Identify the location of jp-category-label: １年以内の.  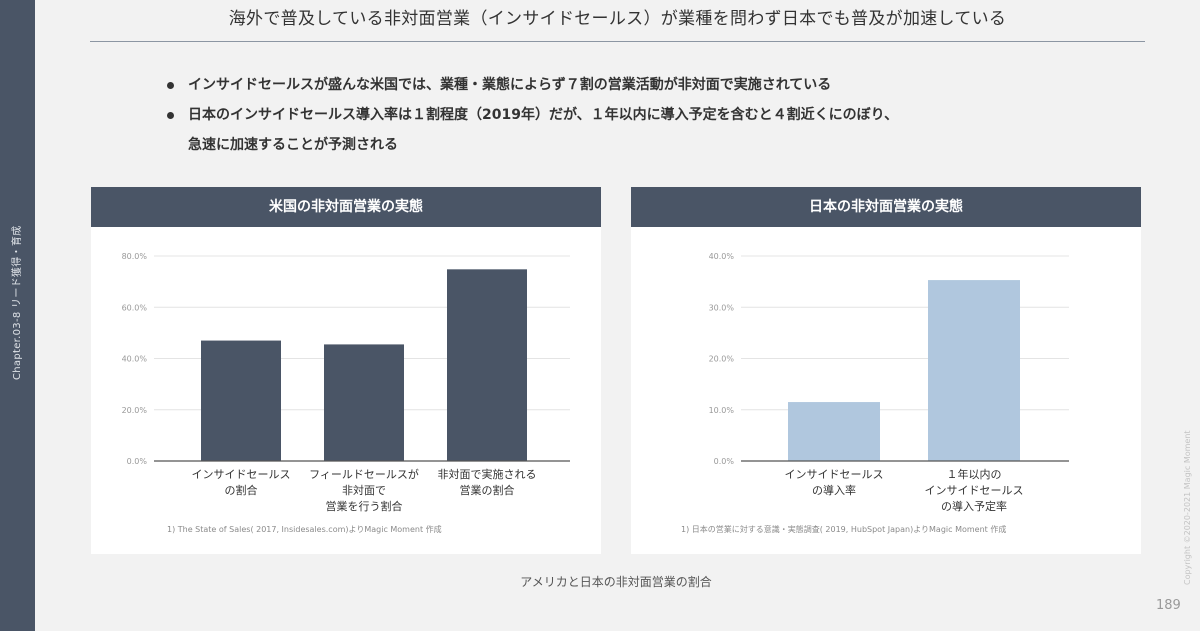
(974, 474).